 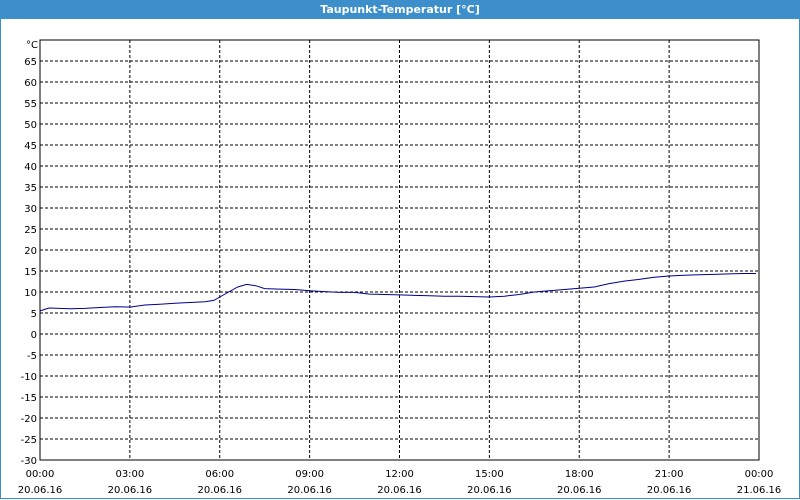 I want to click on y-tick-label: -5, so click(x=32, y=356).